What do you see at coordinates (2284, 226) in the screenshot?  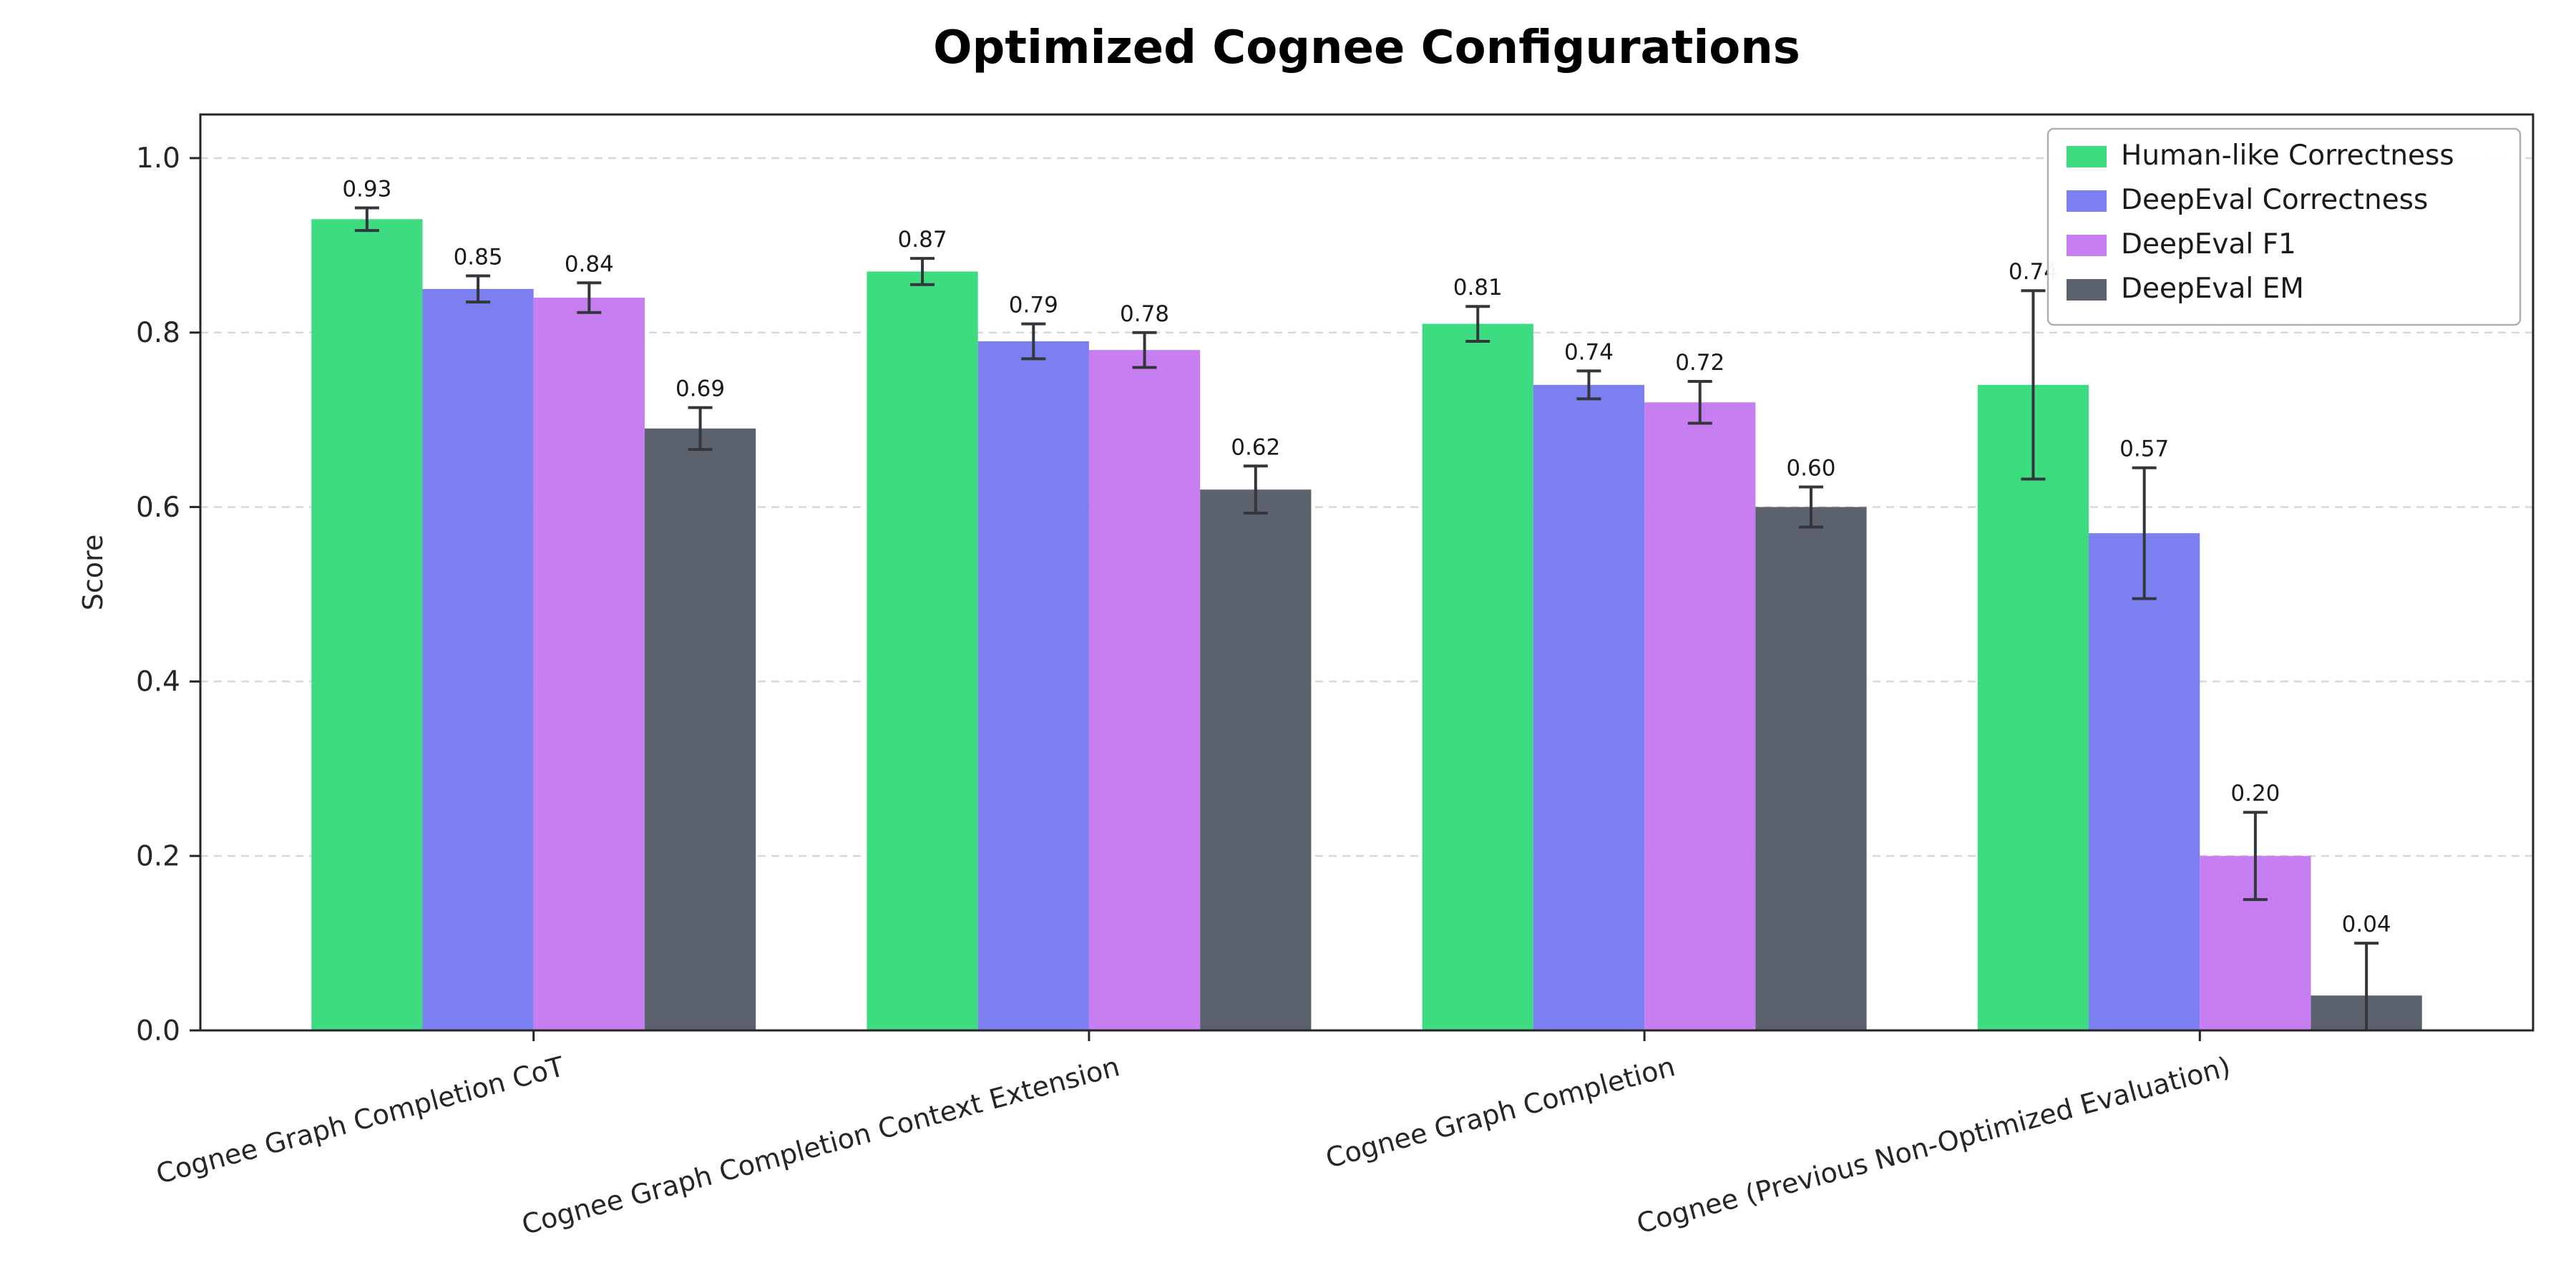 I see `legend-box` at bounding box center [2284, 226].